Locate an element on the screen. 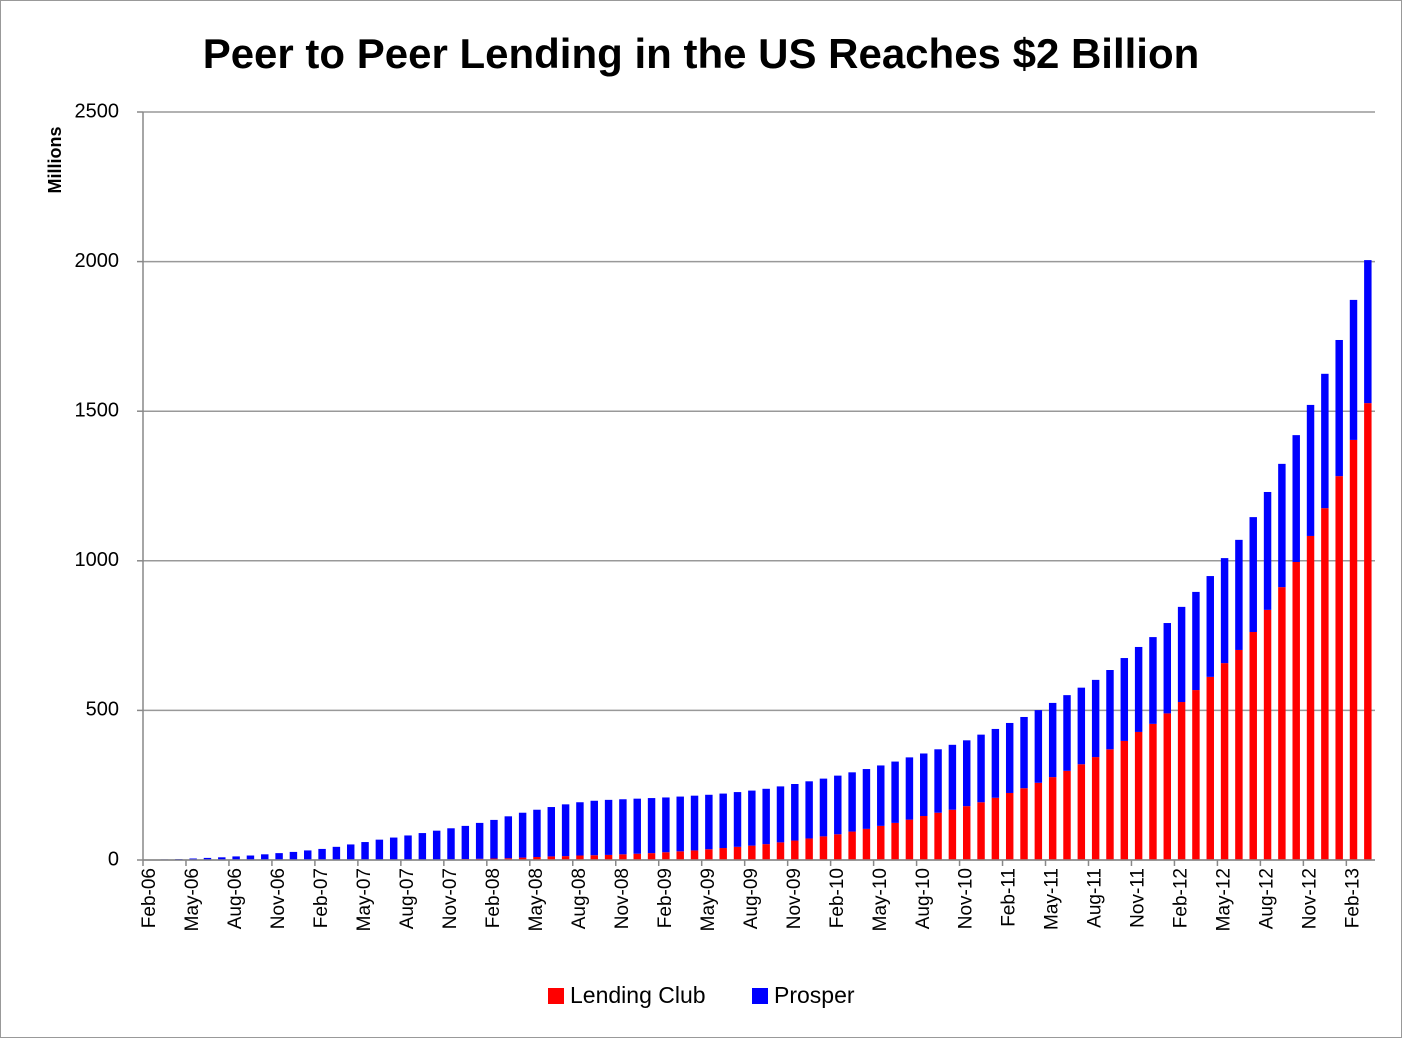  x-tick-label: Feb-13 is located at coordinates (1353, 898).